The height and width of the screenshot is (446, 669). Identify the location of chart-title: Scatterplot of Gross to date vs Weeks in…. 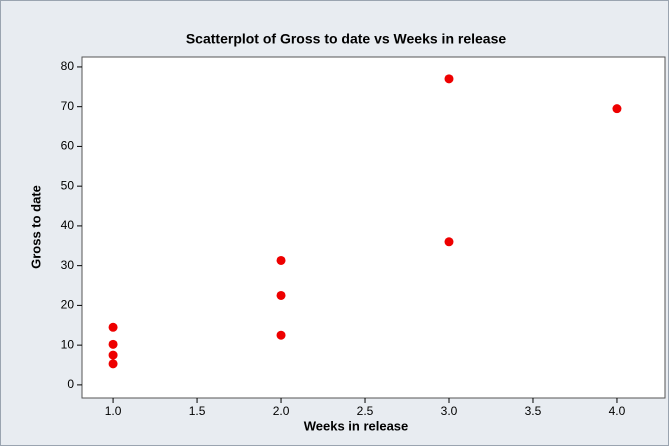
(346, 39).